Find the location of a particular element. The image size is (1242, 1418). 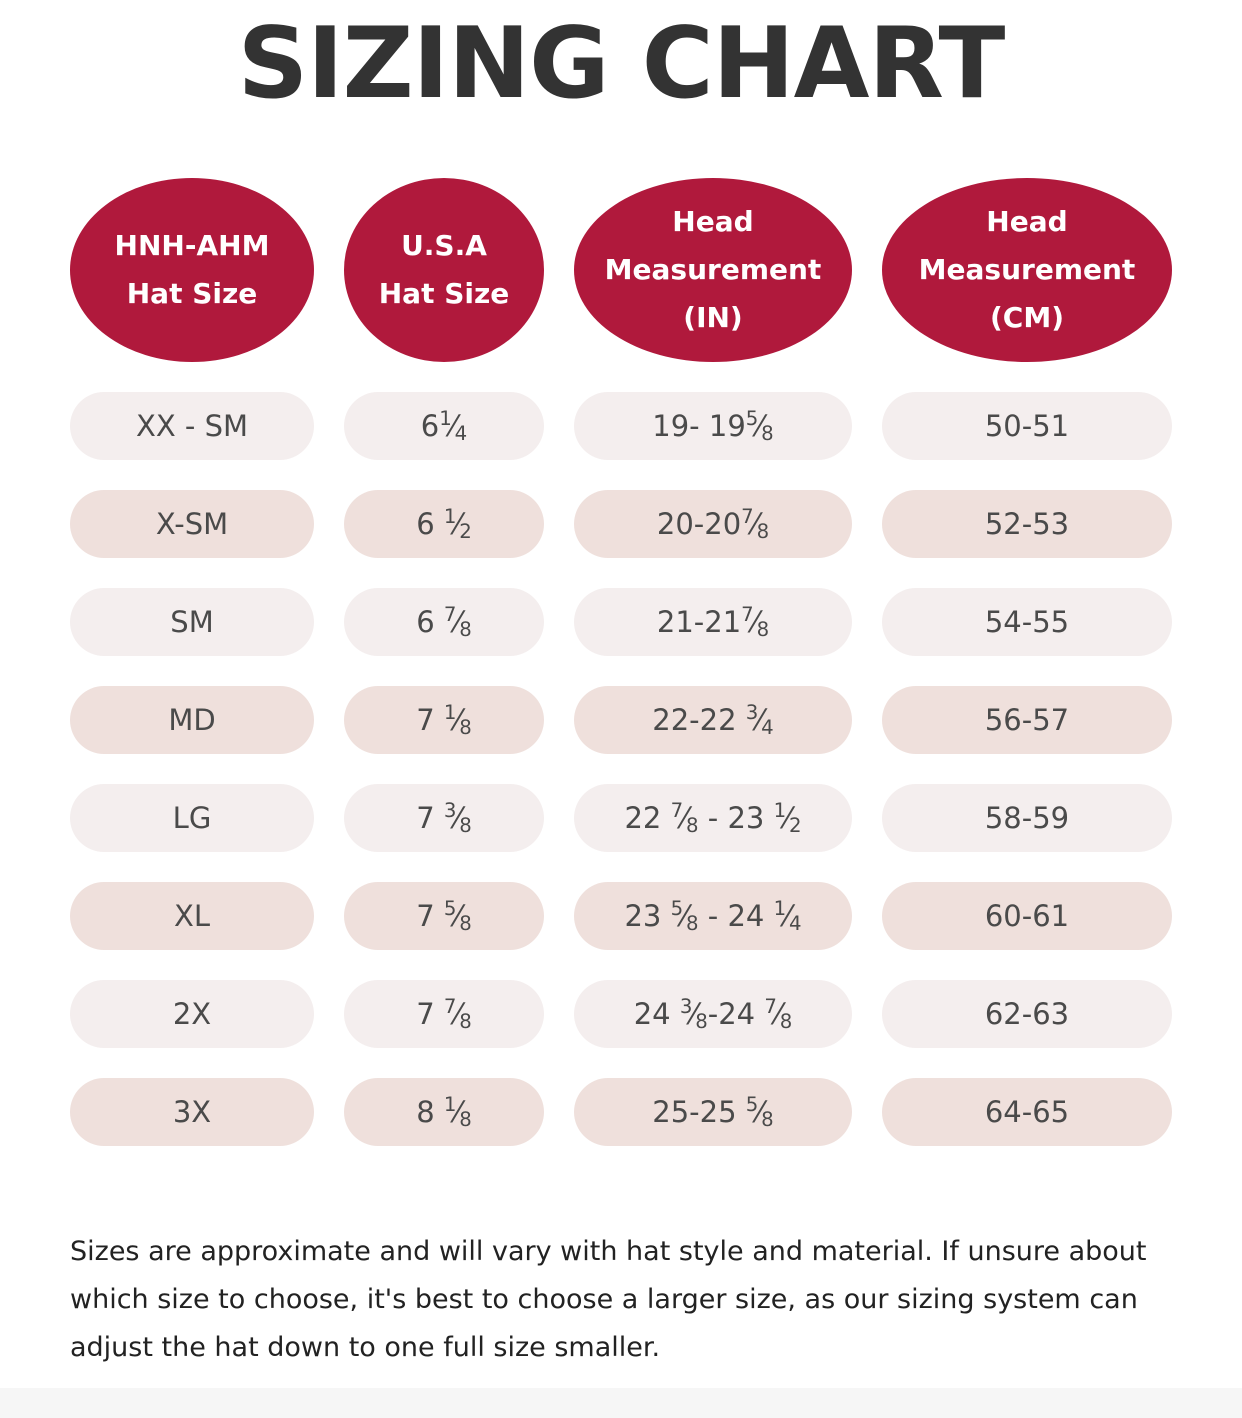

value-text: - 24 is located at coordinates (736, 916).